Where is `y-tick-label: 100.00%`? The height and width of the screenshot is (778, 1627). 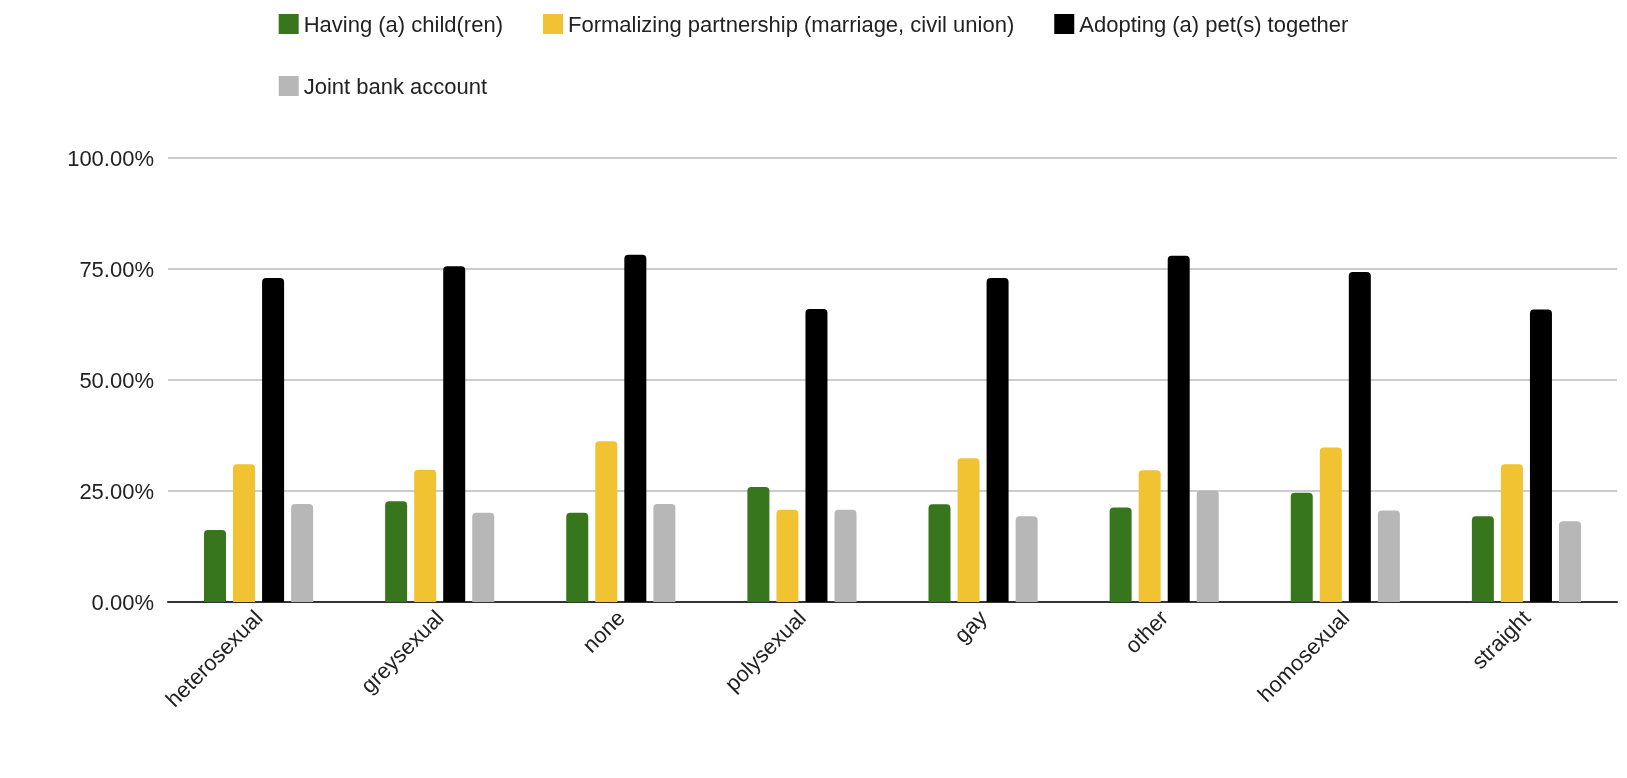
y-tick-label: 100.00% is located at coordinates (110, 158).